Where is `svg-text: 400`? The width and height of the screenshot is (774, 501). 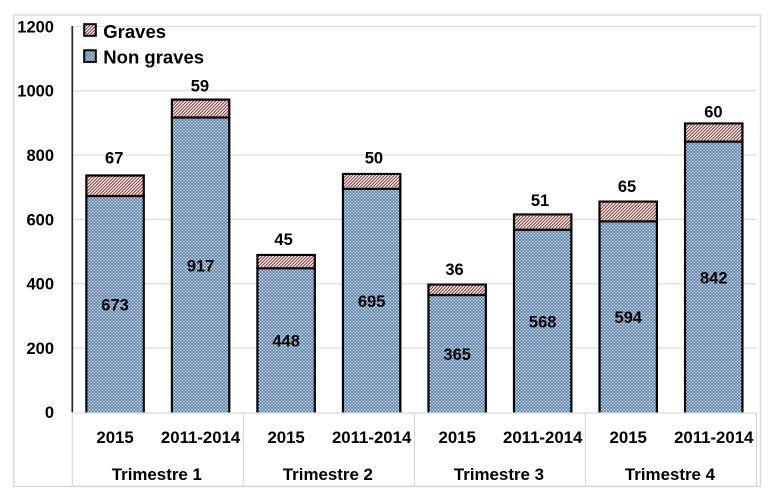
svg-text: 400 is located at coordinates (40, 285).